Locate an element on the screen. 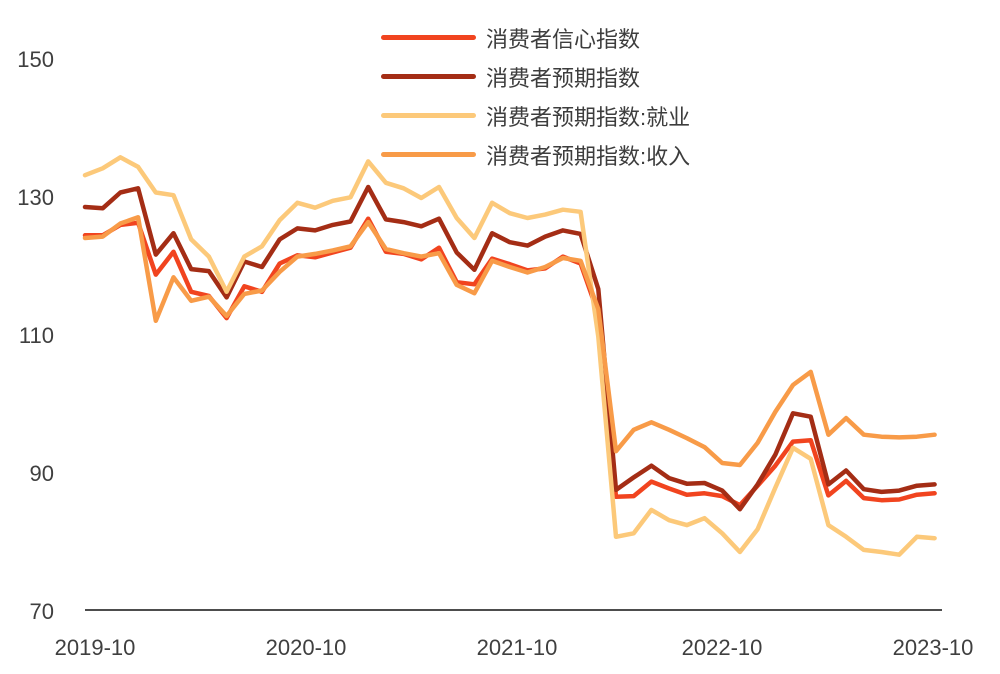  legend-label: 消费者预期指数:收入 is located at coordinates (588, 156).